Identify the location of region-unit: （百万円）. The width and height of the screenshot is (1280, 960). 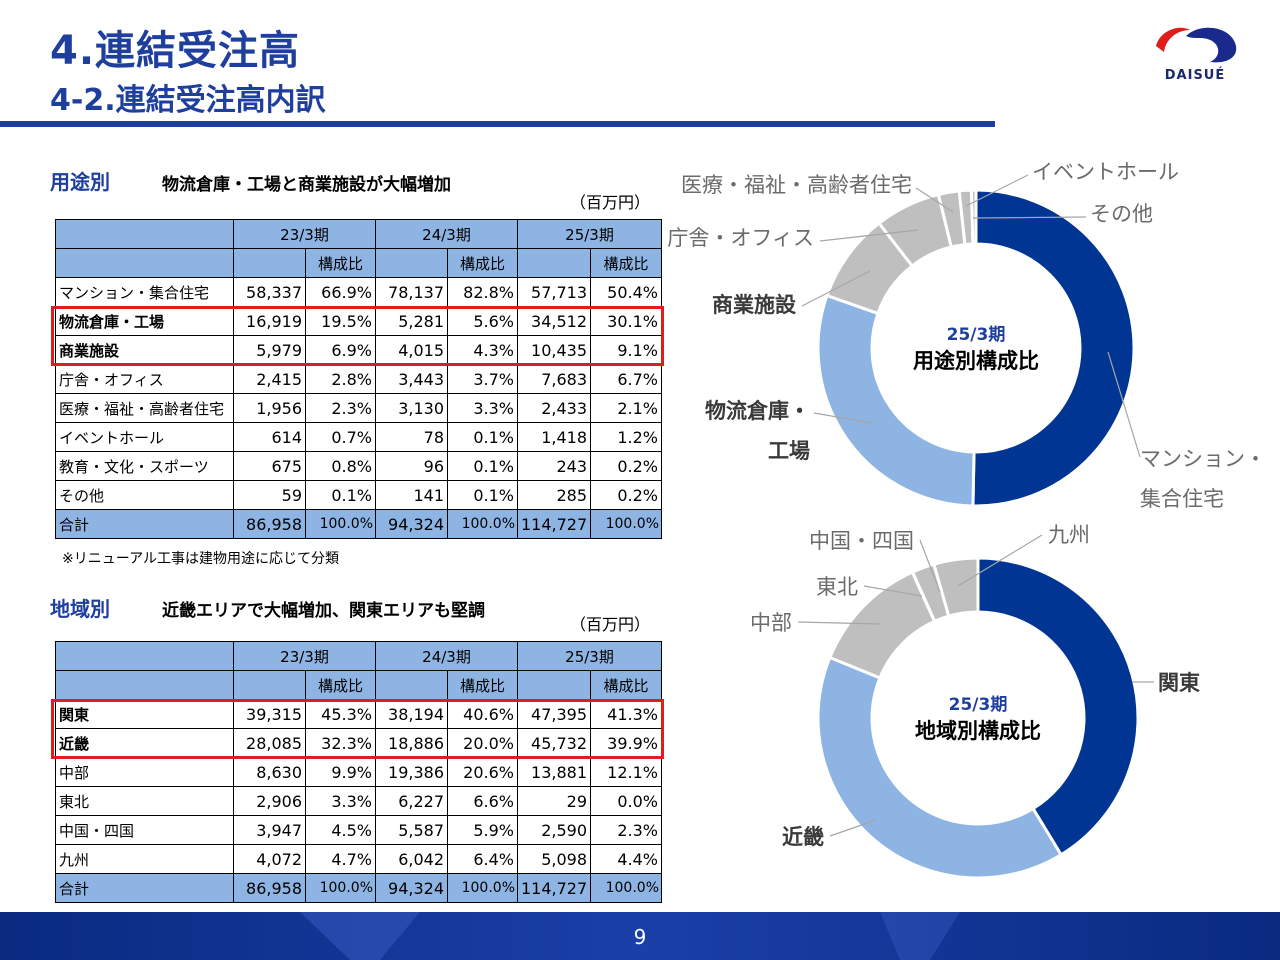
(610, 624).